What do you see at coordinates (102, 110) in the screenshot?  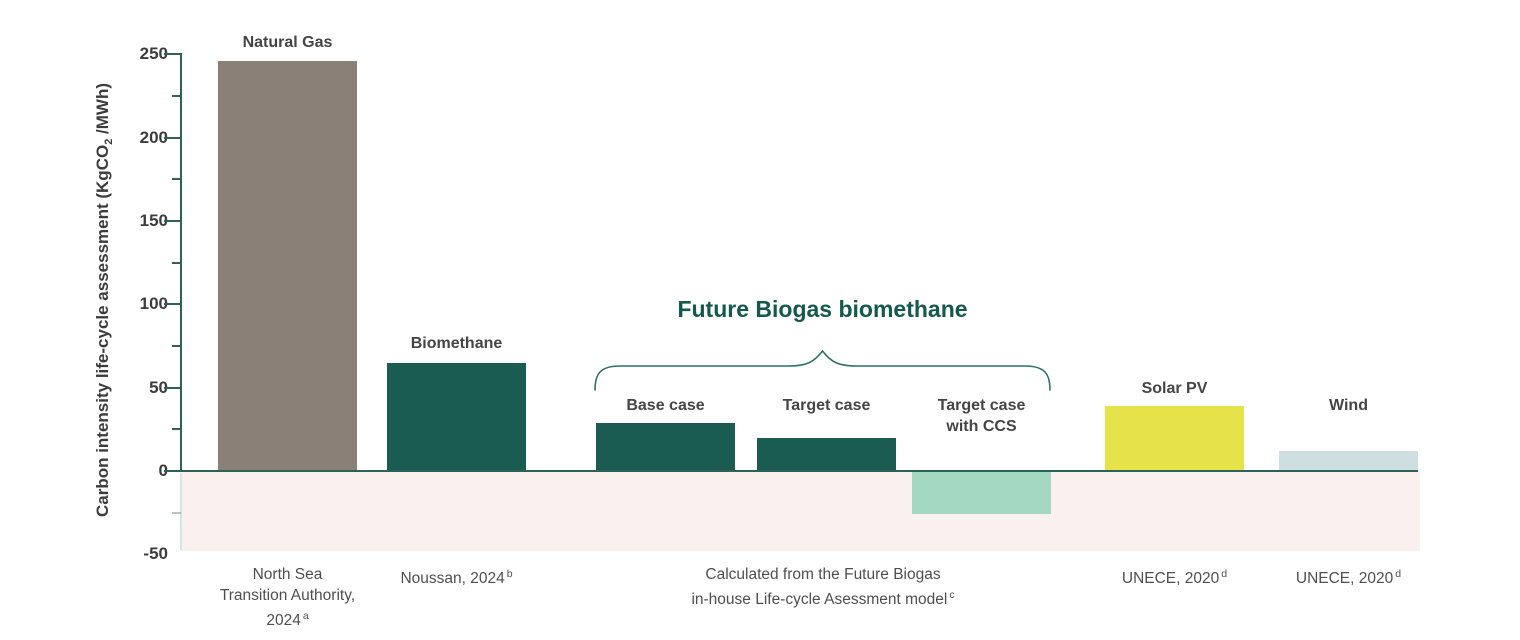 I see `y-axis-title-post: /MWh)` at bounding box center [102, 110].